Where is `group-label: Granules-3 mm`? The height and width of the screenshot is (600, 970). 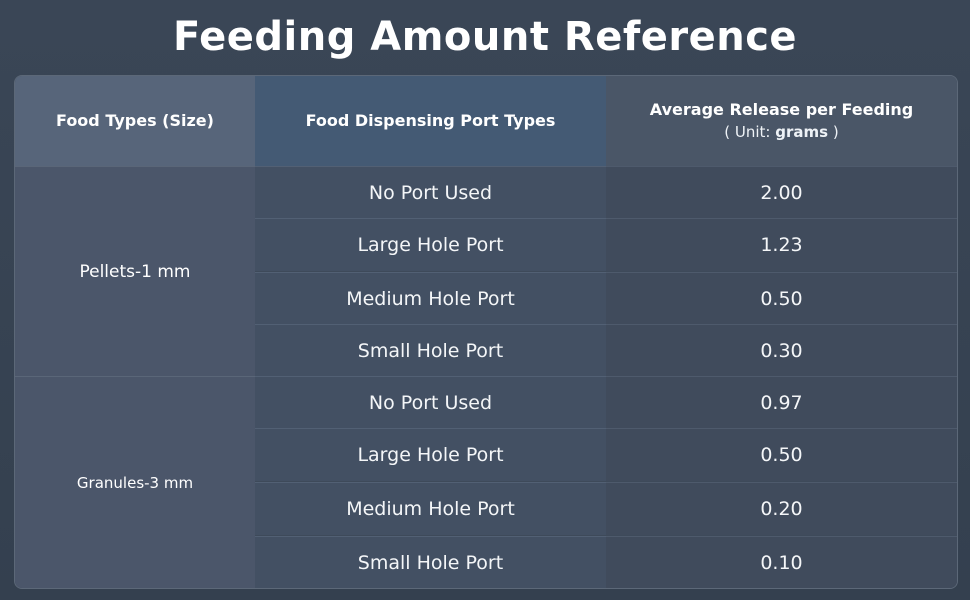
group-label: Granules-3 mm is located at coordinates (135, 483).